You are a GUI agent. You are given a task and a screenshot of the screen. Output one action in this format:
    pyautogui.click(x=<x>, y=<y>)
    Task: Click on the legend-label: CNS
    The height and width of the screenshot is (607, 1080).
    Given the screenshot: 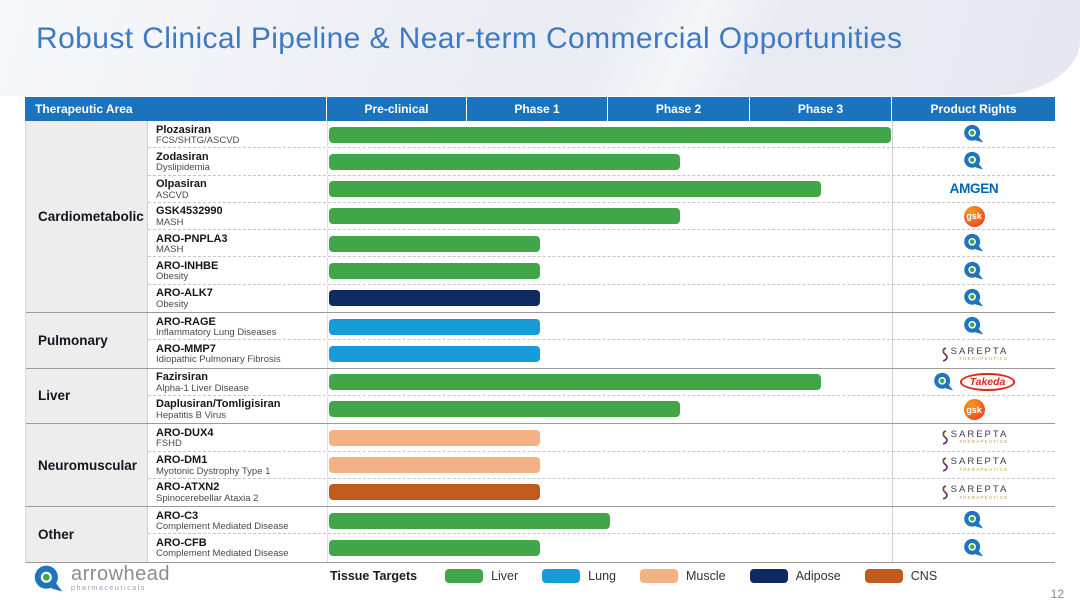 What is the action you would take?
    pyautogui.click(x=924, y=576)
    